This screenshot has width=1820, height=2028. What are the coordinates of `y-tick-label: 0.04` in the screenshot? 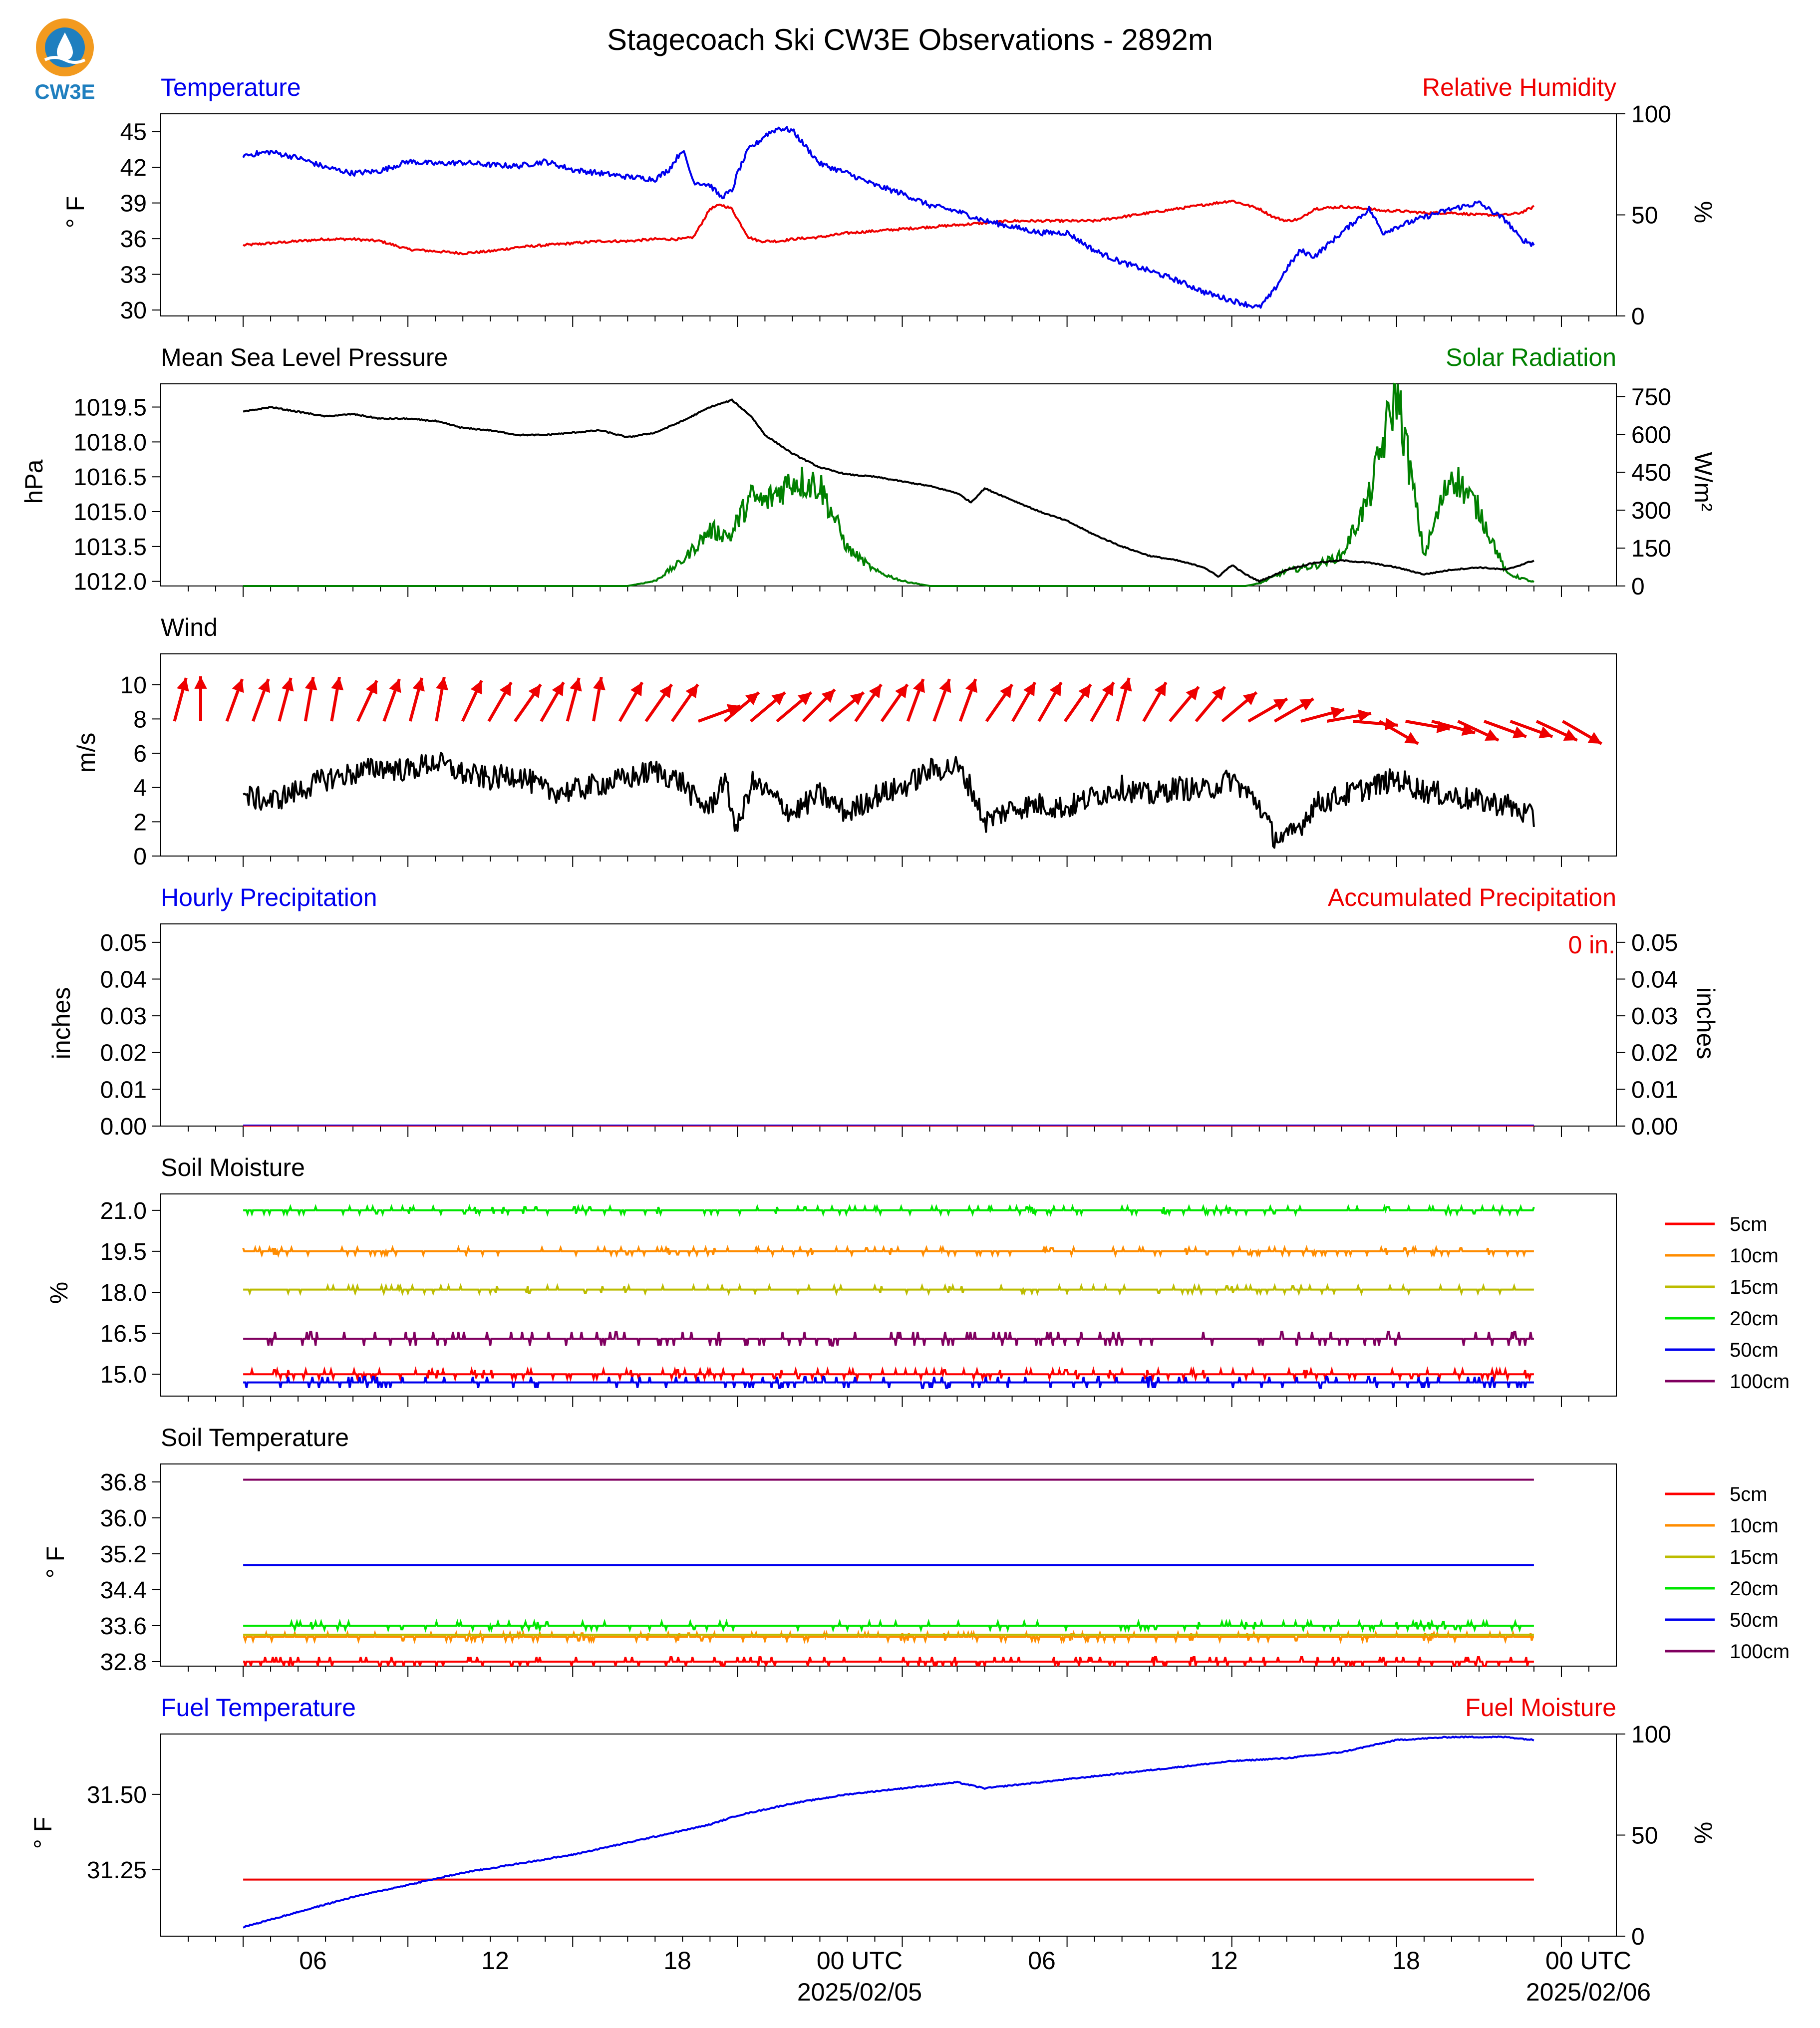 It's located at (1654, 979).